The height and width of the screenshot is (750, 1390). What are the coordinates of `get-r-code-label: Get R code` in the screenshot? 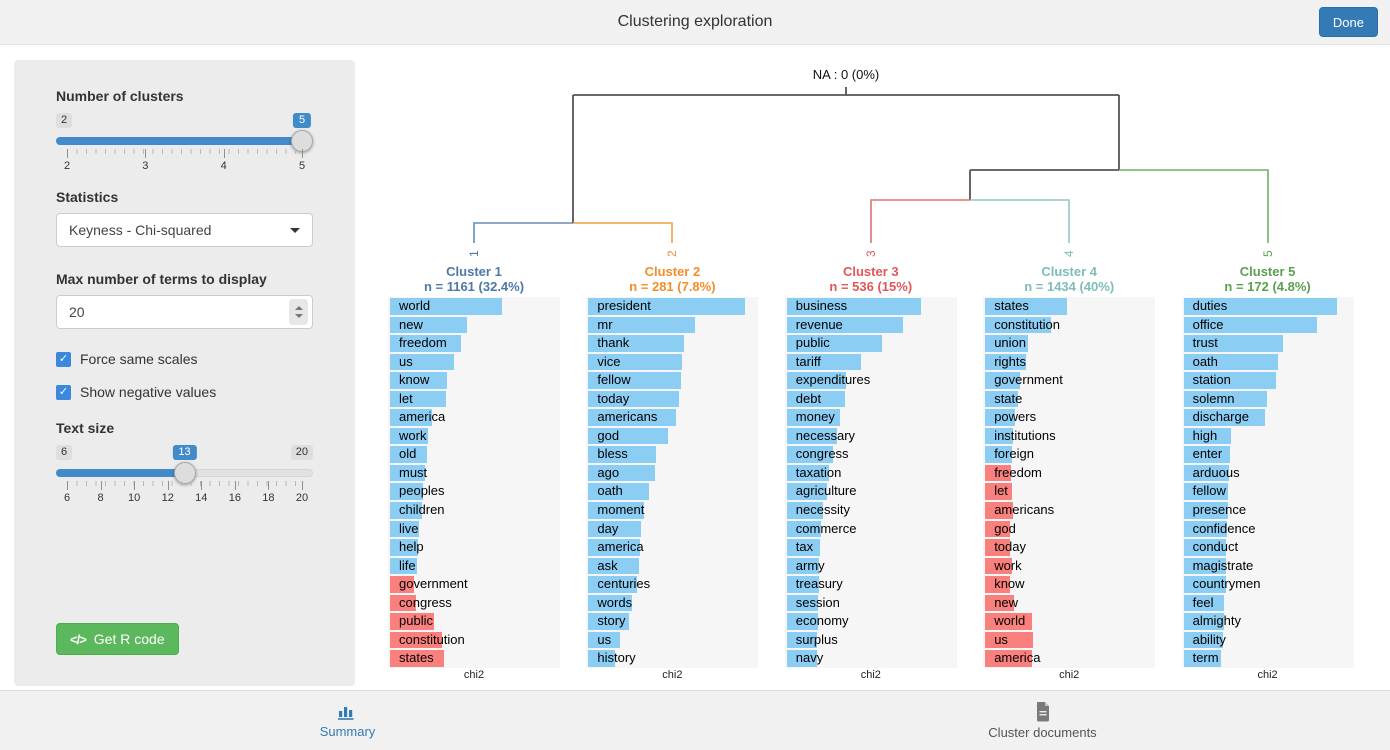 It's located at (129, 639).